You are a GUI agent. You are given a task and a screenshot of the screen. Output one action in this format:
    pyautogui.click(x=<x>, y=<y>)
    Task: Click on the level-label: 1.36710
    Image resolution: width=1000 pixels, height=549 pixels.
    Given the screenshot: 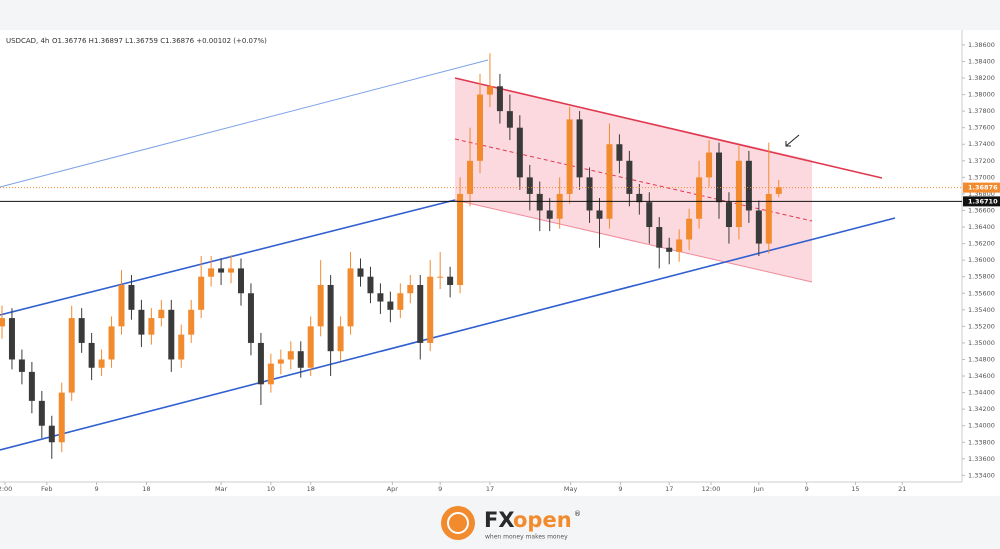 What is the action you would take?
    pyautogui.click(x=983, y=201)
    